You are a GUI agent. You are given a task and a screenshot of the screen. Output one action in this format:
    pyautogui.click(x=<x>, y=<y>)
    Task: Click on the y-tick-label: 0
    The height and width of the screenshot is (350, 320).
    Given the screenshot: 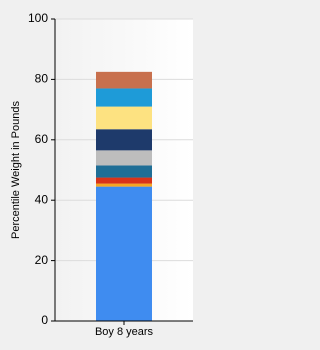 What is the action you would take?
    pyautogui.click(x=44, y=320)
    